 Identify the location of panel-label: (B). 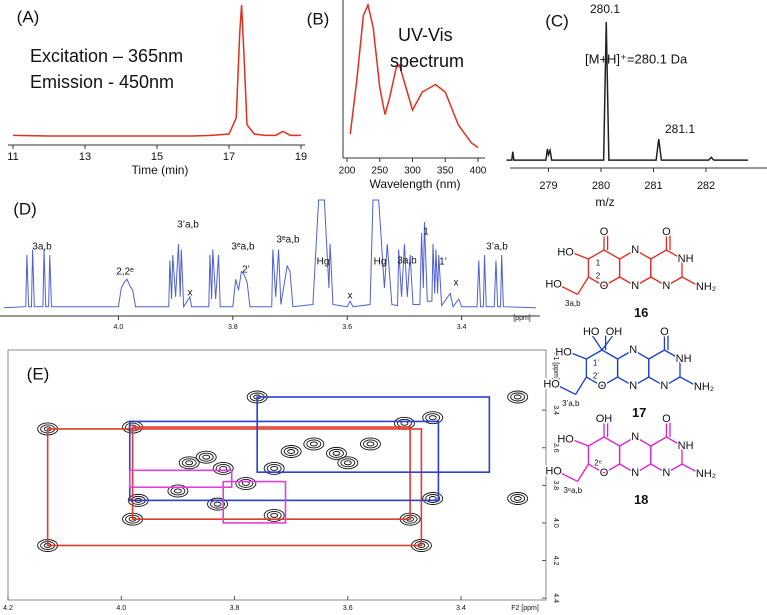
(318, 18).